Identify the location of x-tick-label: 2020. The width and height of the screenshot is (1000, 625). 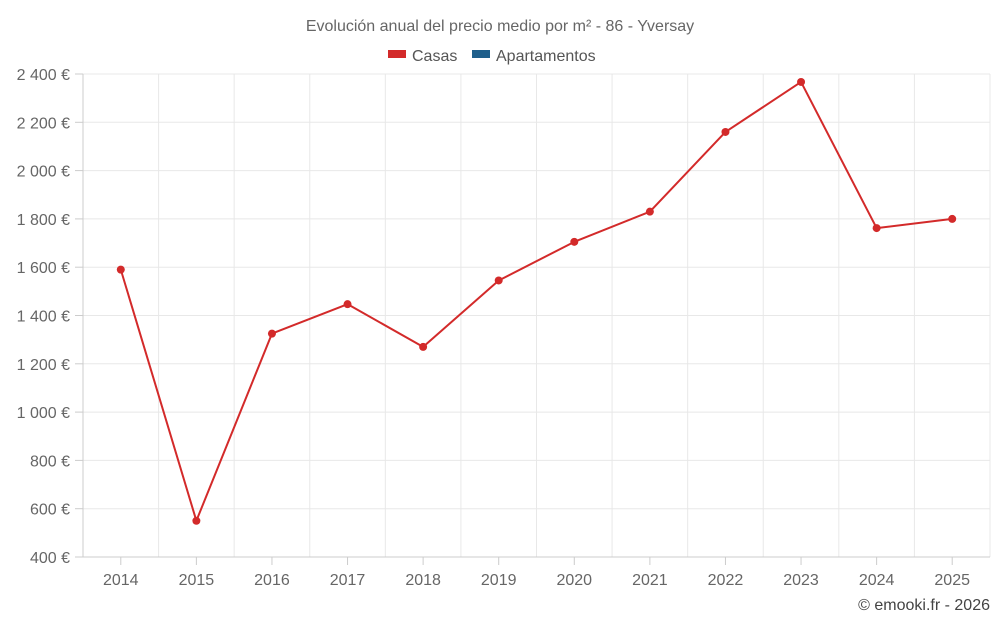
(574, 580).